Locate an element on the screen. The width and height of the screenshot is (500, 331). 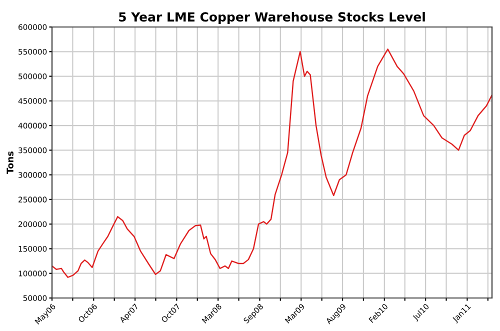
chart-title: 5 Year LME Copper Warehouse Stocks Level is located at coordinates (272, 18).